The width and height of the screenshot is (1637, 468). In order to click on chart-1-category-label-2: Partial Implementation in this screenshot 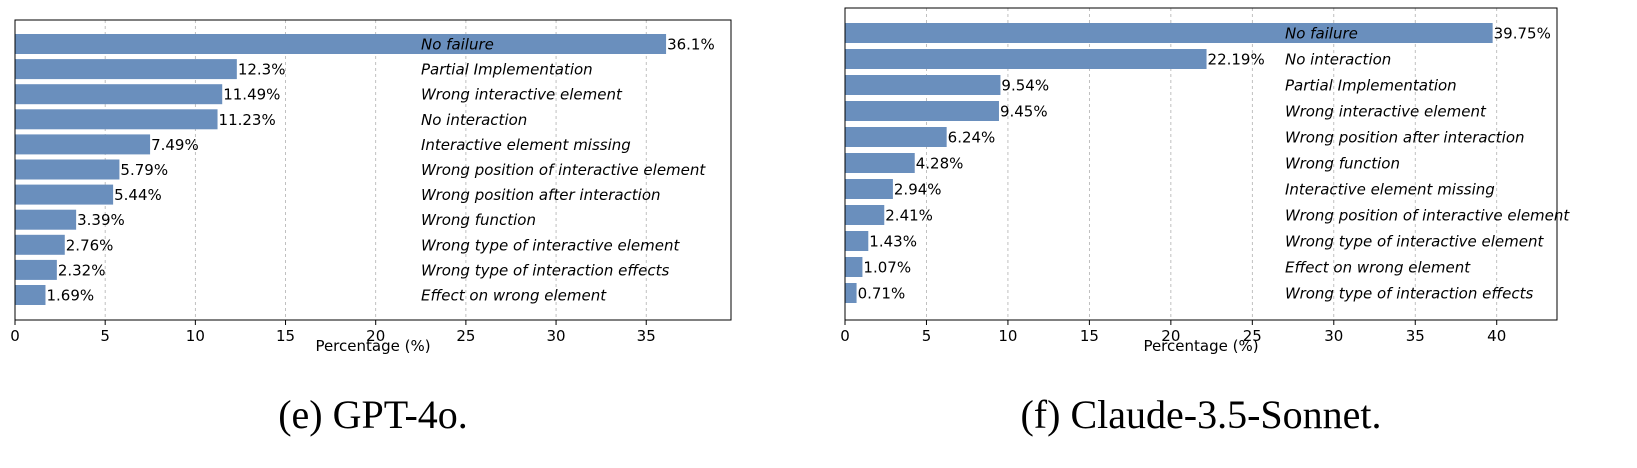, I will do `click(1371, 86)`.